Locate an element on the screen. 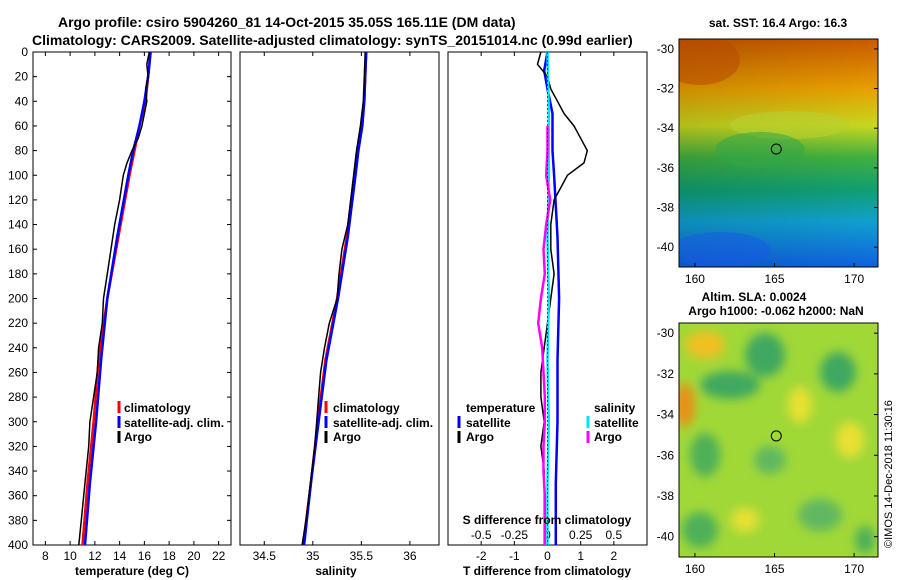 Image resolution: width=900 pixels, height=580 pixels. x-tick-label: 34.5 is located at coordinates (265, 556).